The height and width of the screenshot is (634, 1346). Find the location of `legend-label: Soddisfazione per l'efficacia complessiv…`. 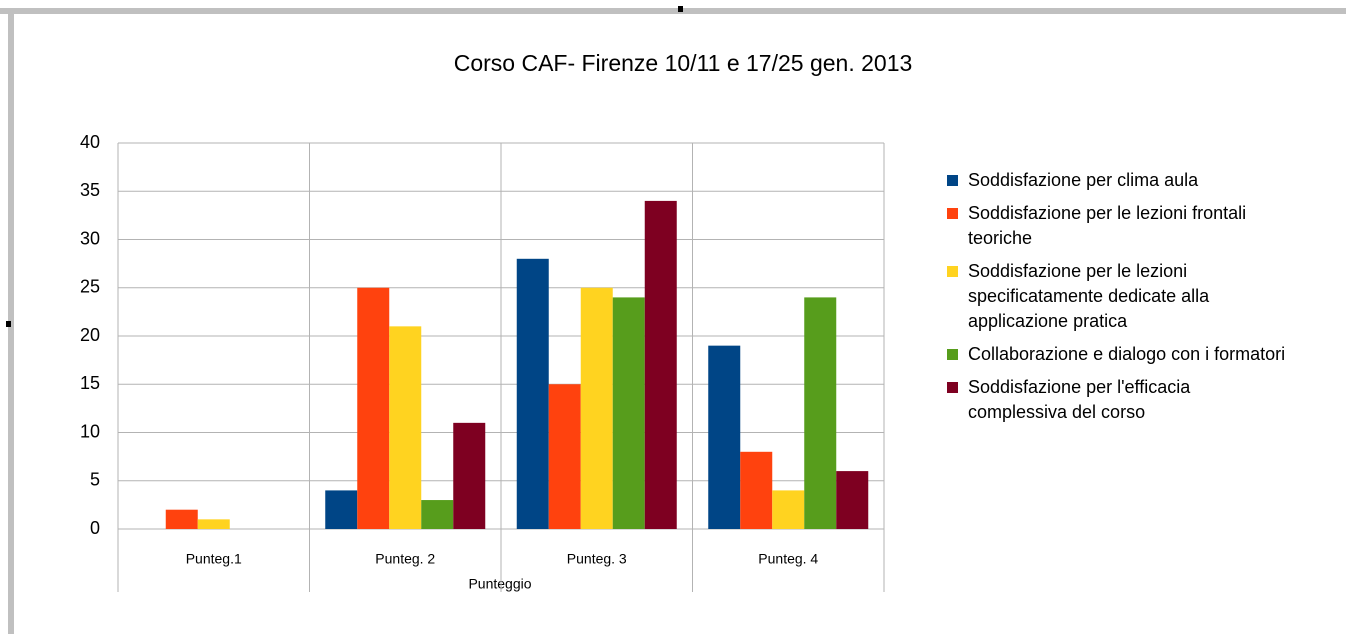

legend-label: Soddisfazione per l'efficacia complessiv… is located at coordinates (1079, 399).